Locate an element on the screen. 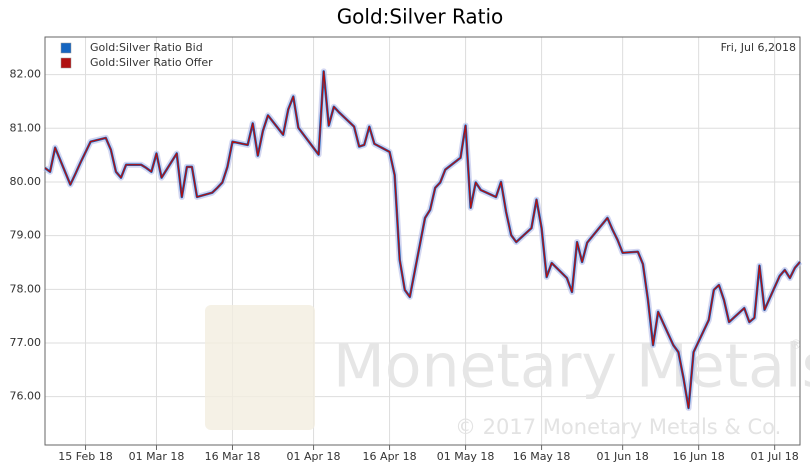 Image resolution: width=810 pixels, height=466 pixels. y-tick-label: 77.00 is located at coordinates (26, 342).